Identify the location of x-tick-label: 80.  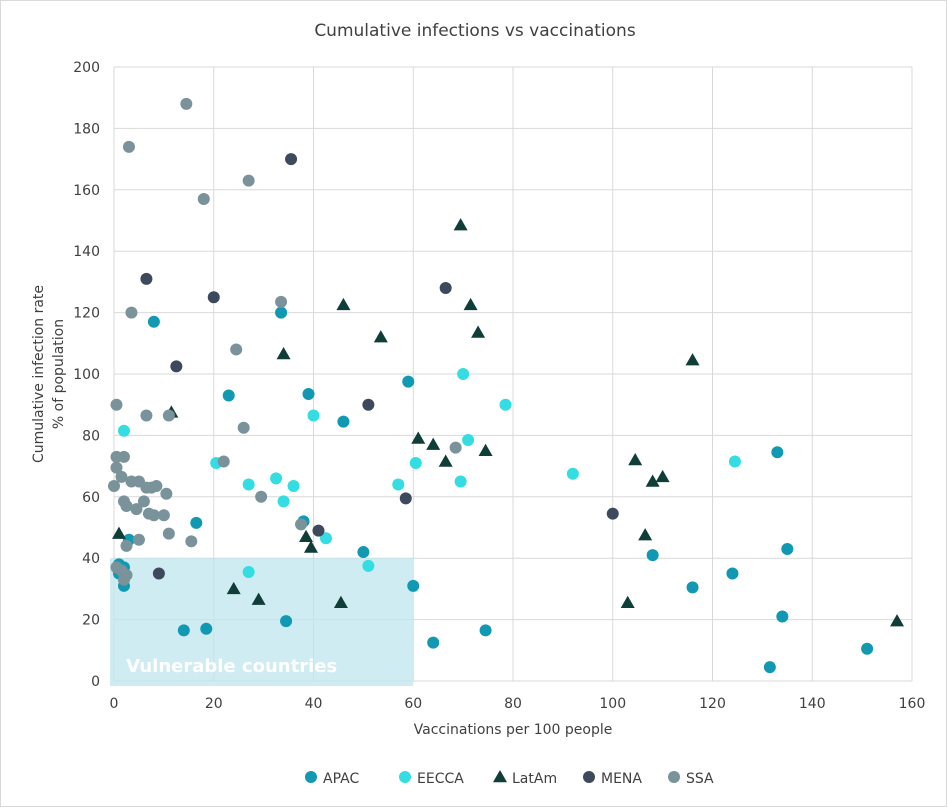
(513, 704).